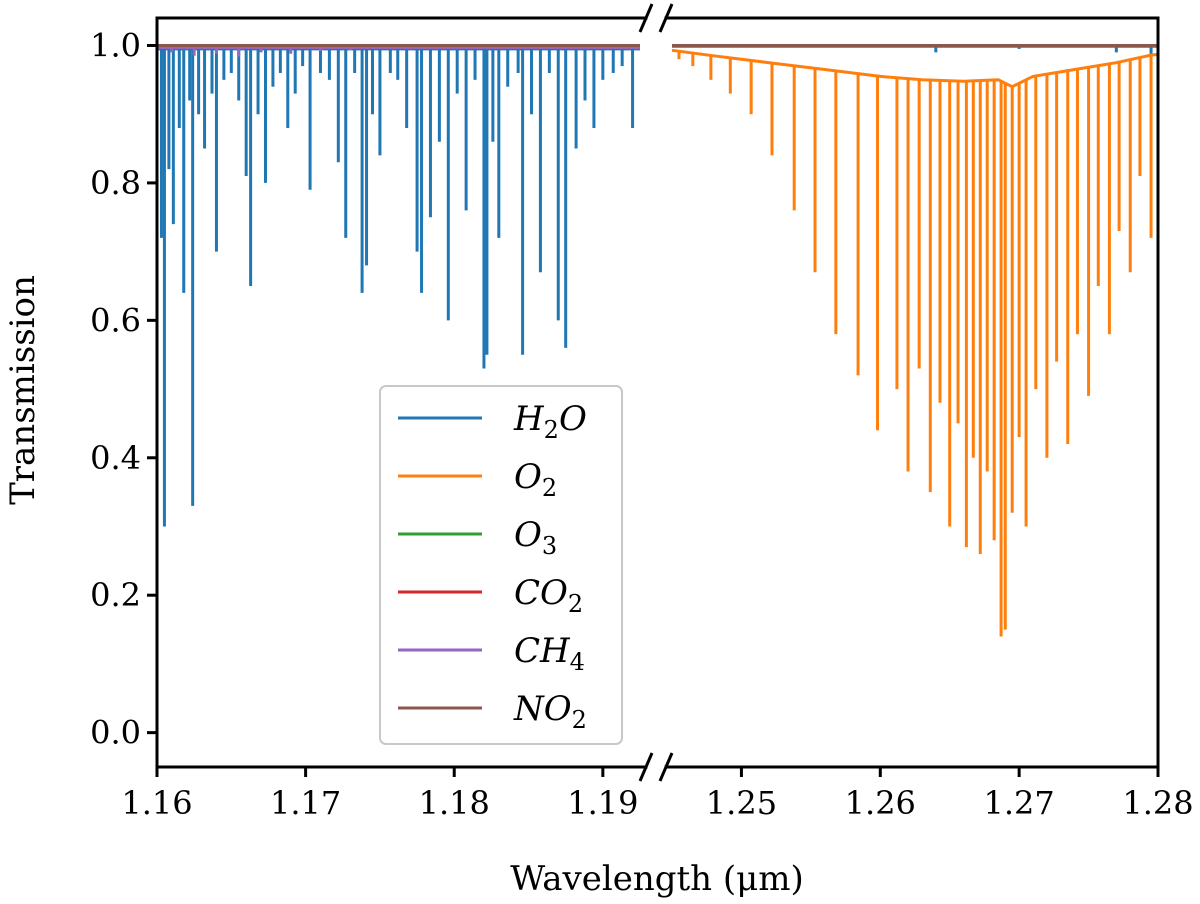 Image resolution: width=1200 pixels, height=904 pixels. I want to click on y-tick-label-1.0: 1.0, so click(115, 45).